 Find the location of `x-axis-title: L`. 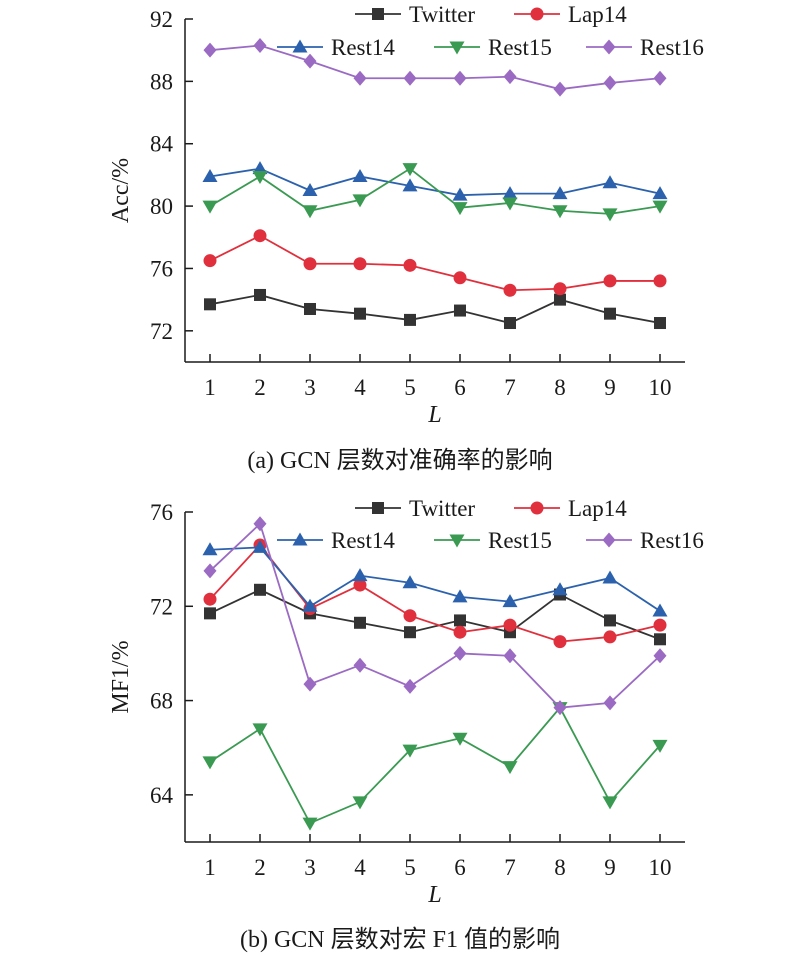

x-axis-title: L is located at coordinates (434, 895).